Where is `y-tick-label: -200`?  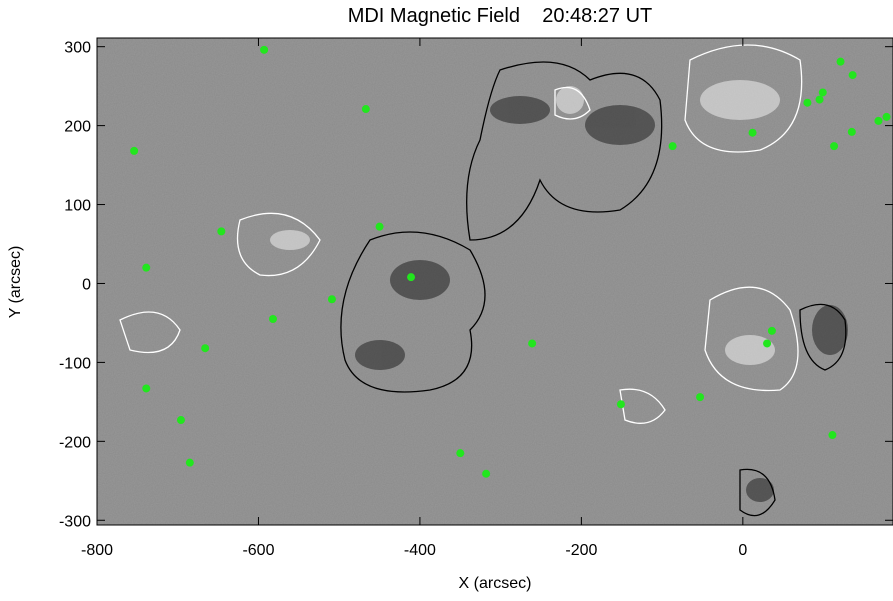 y-tick-label: -200 is located at coordinates (75, 442).